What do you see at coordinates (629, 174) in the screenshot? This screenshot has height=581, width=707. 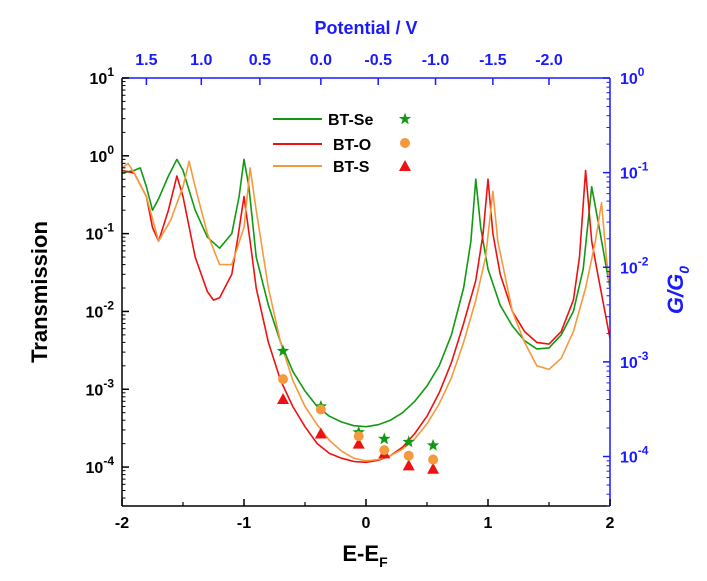 I see `right-tick-label-3-base: 10` at bounding box center [629, 174].